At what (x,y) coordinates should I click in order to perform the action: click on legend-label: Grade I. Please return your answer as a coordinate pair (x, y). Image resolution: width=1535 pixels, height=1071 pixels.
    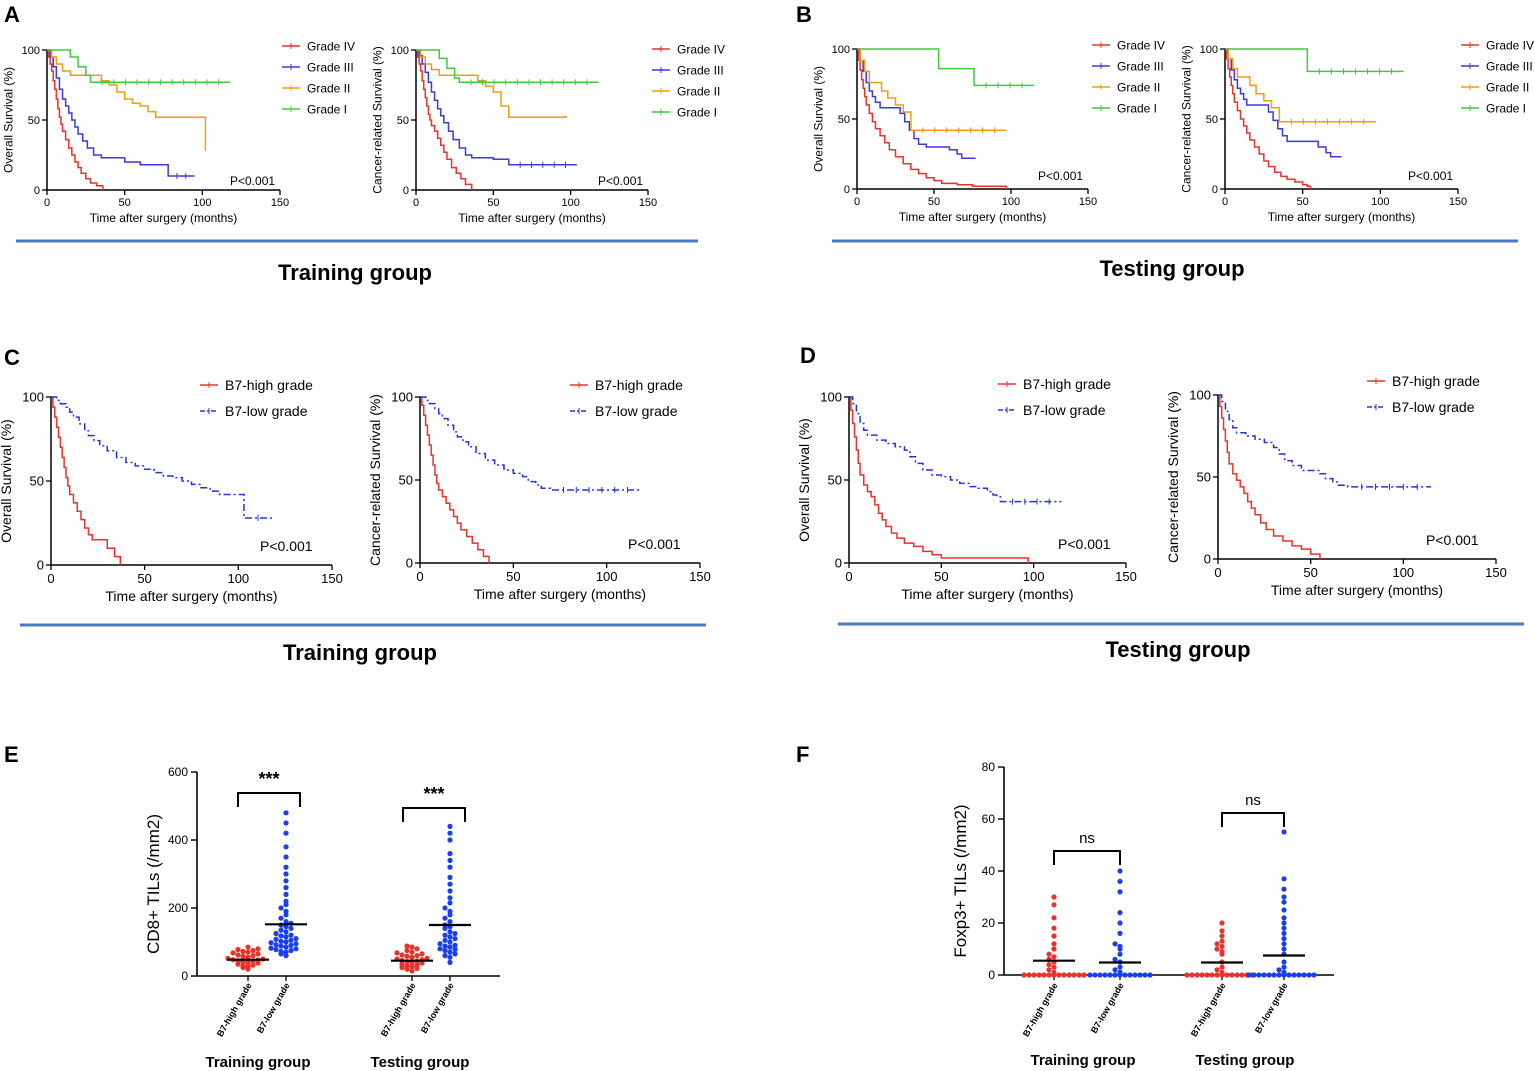
    Looking at the image, I should click on (327, 109).